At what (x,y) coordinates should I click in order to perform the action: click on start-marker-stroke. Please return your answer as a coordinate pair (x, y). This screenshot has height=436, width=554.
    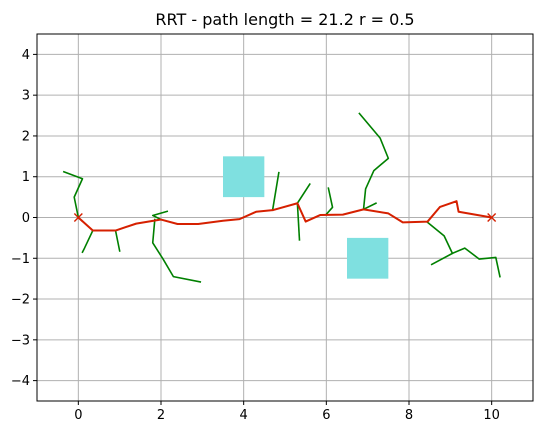
    Looking at the image, I should click on (78, 217).